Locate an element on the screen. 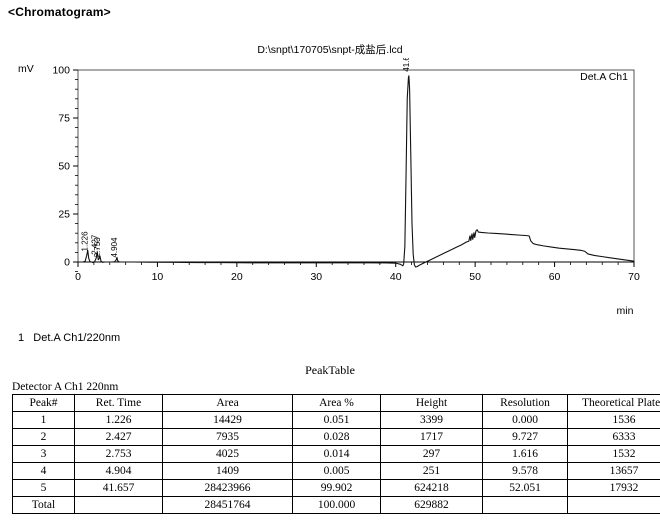  cell-ret-time: 41.657 is located at coordinates (118, 488).